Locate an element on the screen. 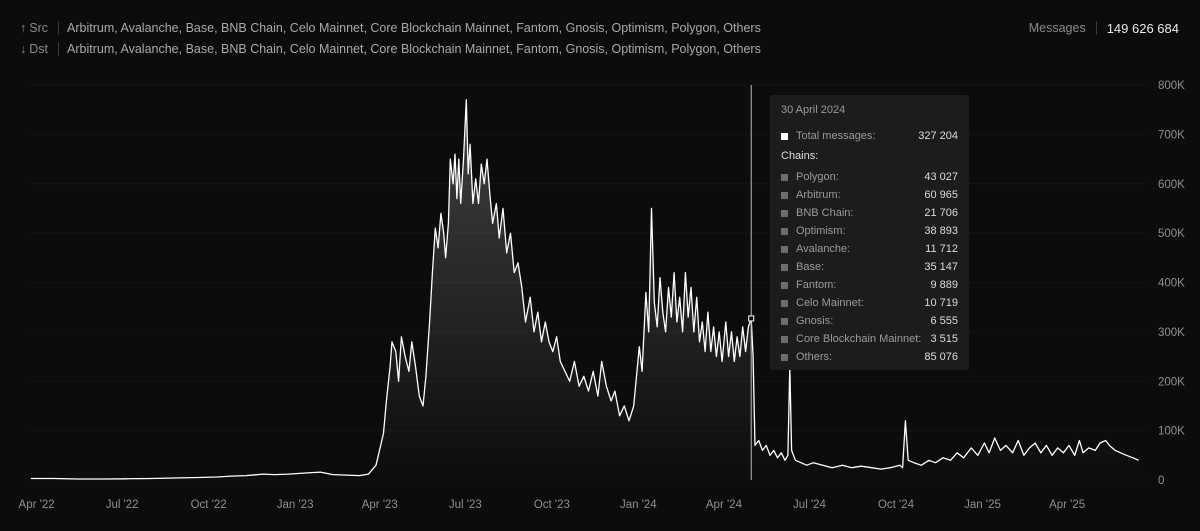 The height and width of the screenshot is (531, 1200). y-tick-label: 400K is located at coordinates (1171, 284).